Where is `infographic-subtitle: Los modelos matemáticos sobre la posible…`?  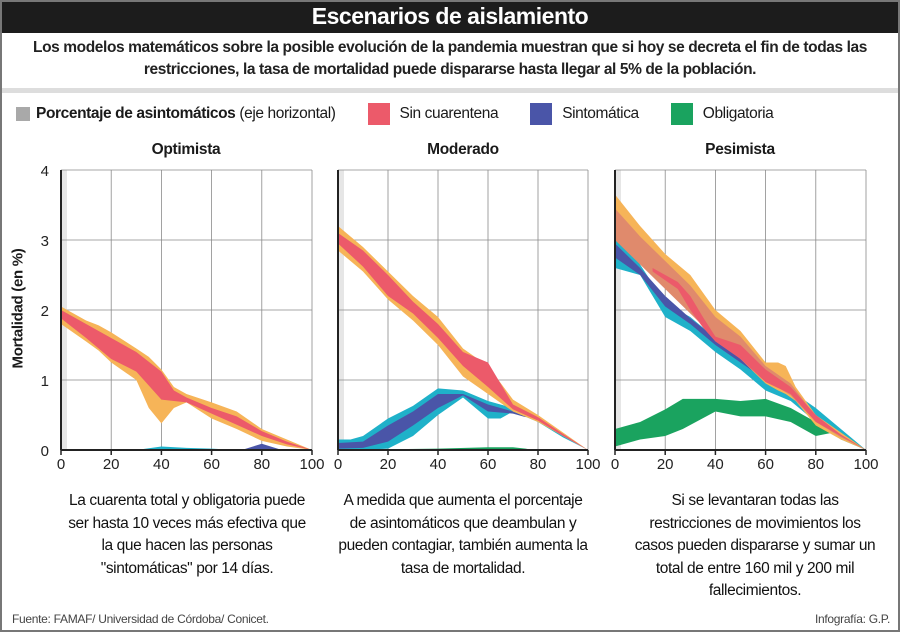
infographic-subtitle: Los modelos matemáticos sobre la posible… is located at coordinates (450, 58).